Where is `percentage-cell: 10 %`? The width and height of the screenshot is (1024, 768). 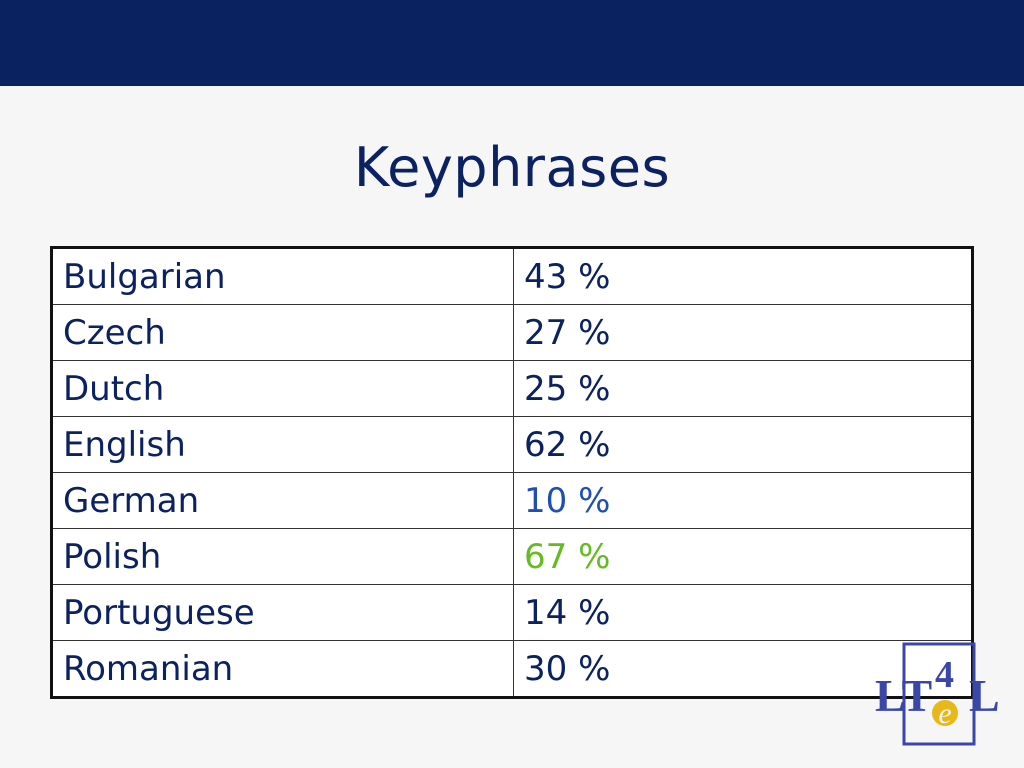
percentage-cell: 10 % is located at coordinates (743, 500).